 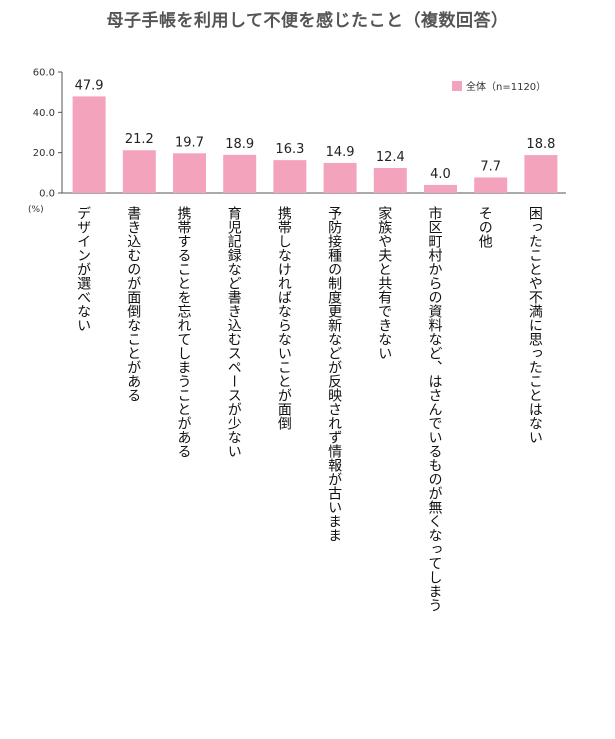 I want to click on category-label: 携帯しなければならないことが面倒, so click(x=284, y=318).